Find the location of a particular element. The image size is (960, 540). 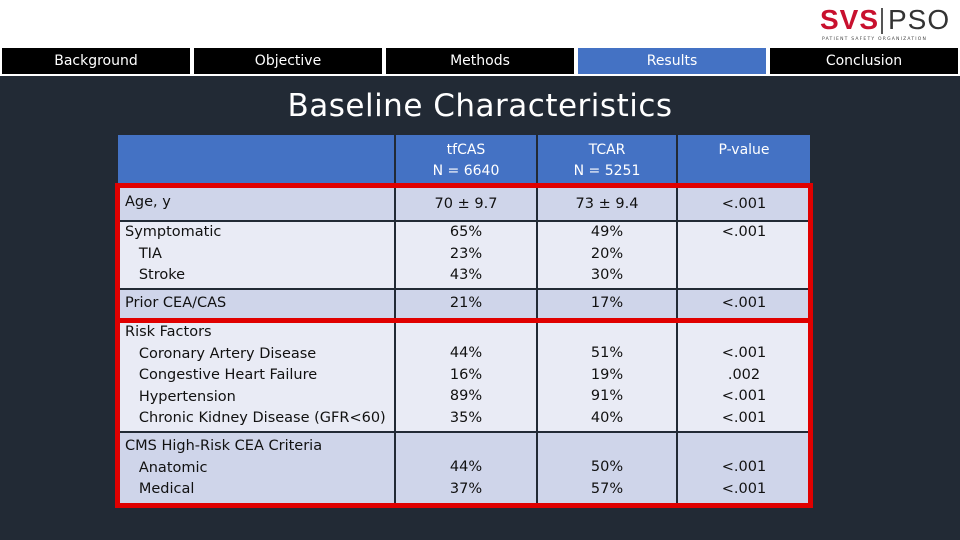

row-symptomatic-pvalue: <.001 is located at coordinates (744, 255).